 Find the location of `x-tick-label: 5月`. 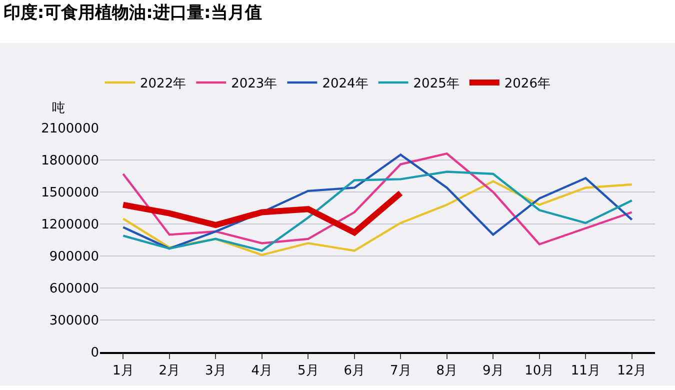

x-tick-label: 5月 is located at coordinates (308, 370).